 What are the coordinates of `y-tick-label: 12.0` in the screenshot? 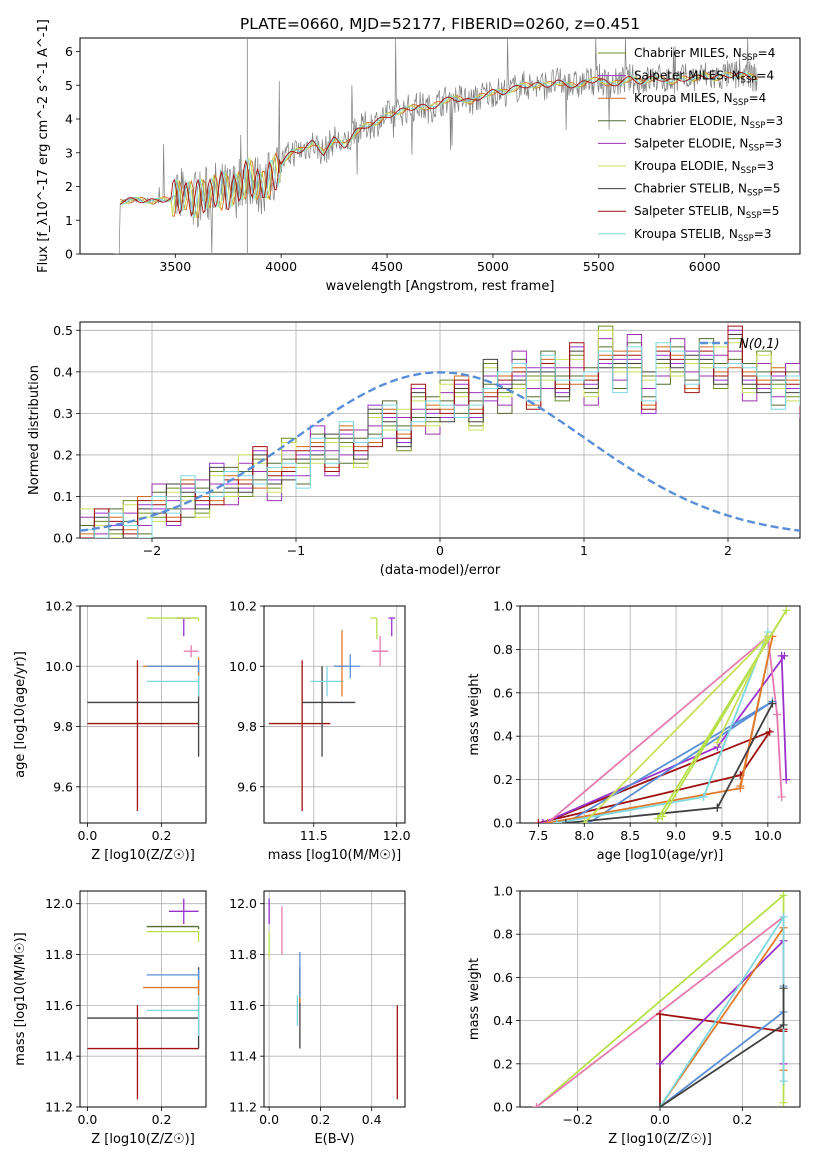 It's located at (59, 903).